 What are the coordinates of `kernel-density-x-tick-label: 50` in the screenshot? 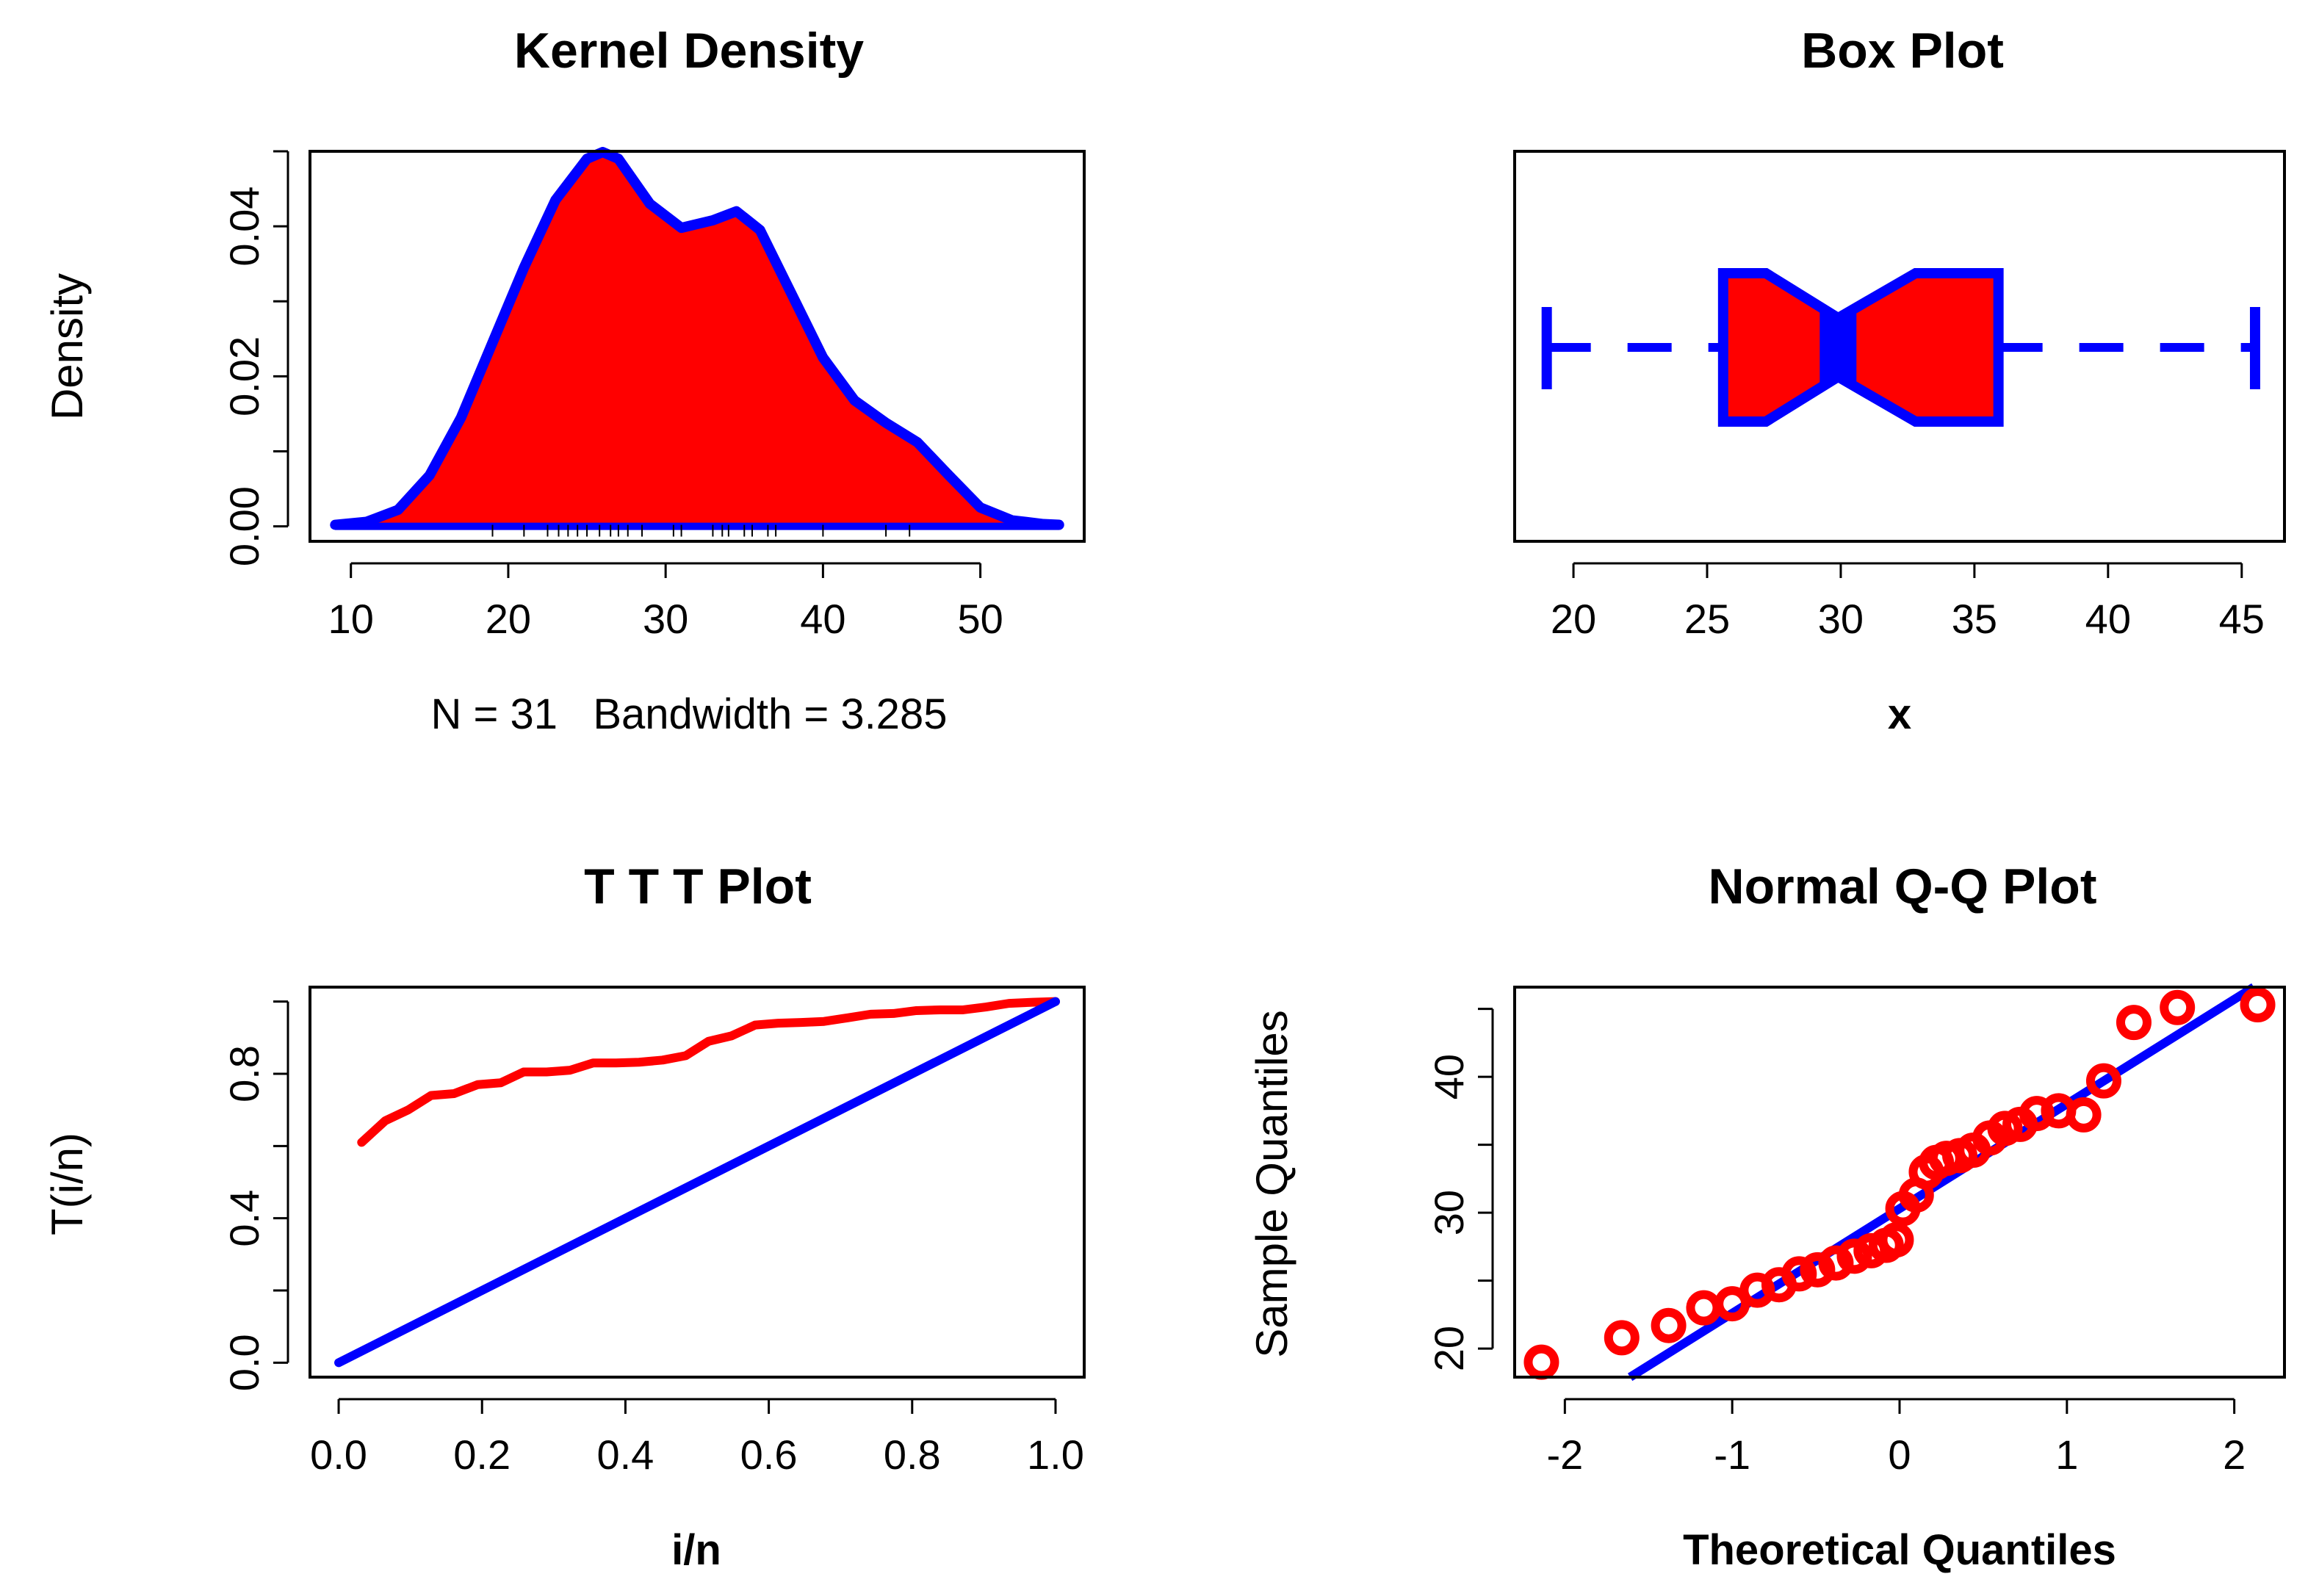 It's located at (980, 619).